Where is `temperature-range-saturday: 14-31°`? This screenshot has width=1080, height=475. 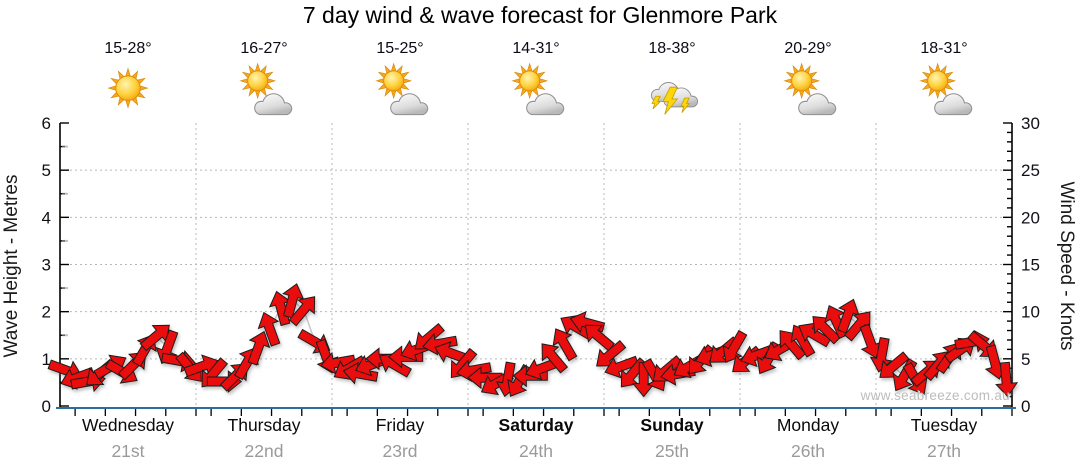 temperature-range-saturday: 14-31° is located at coordinates (536, 48).